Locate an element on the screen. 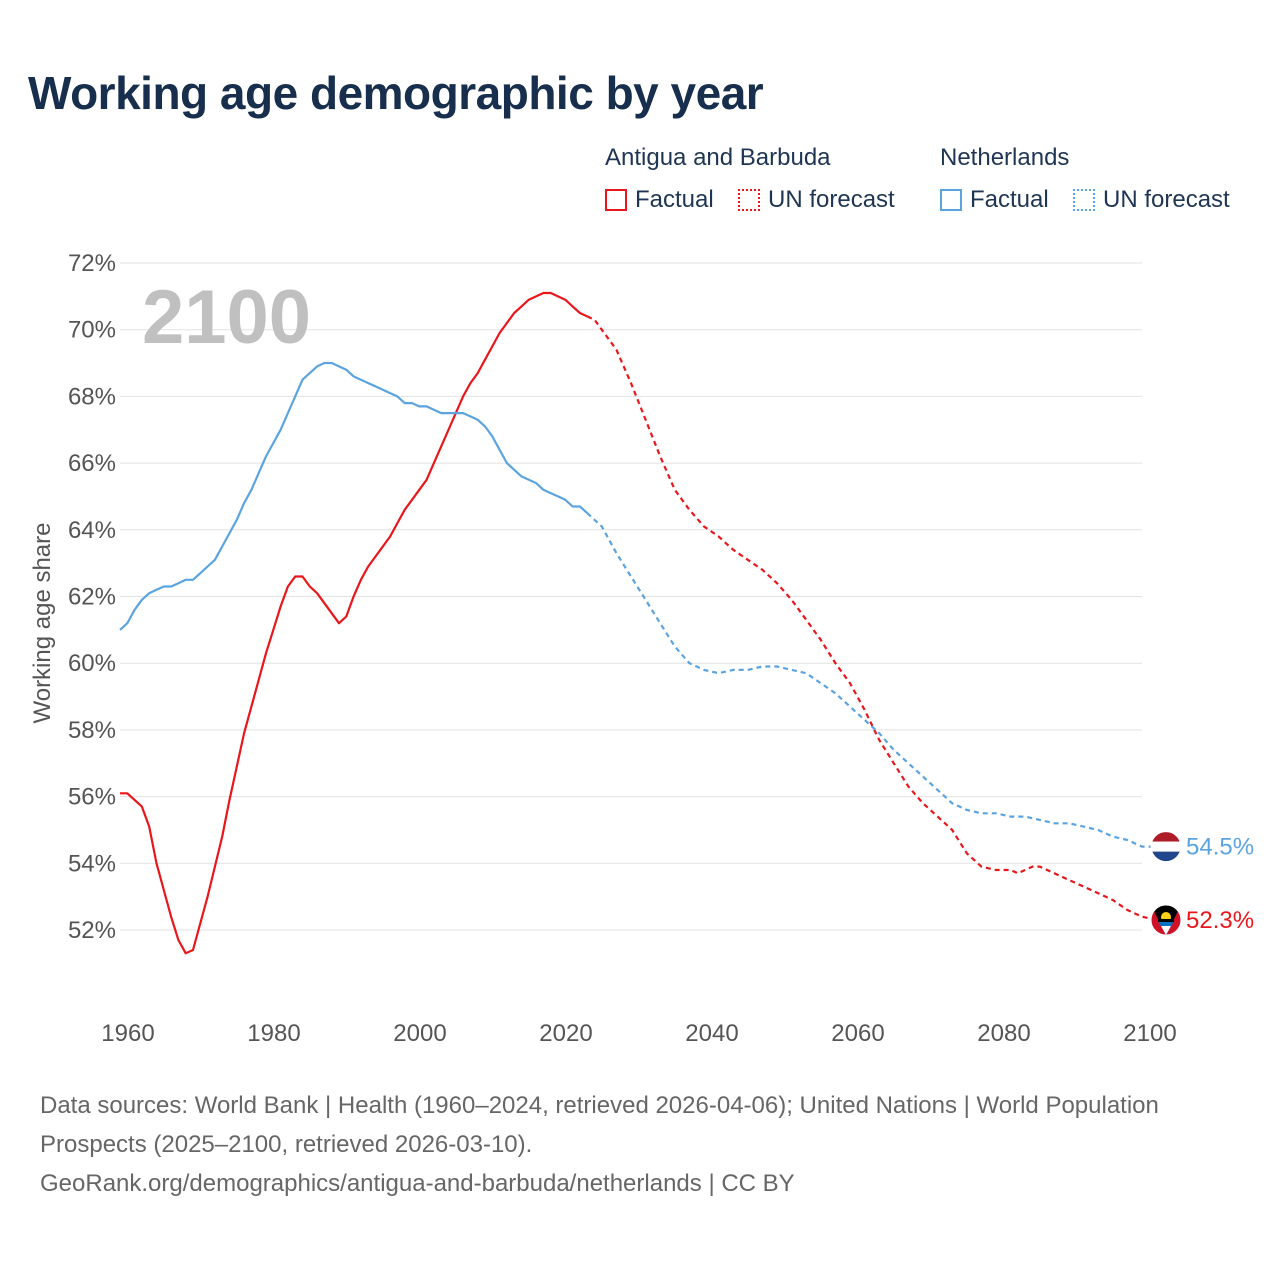 This screenshot has height=1280, width=1280. x-tick-label: 2080 is located at coordinates (1003, 1033).